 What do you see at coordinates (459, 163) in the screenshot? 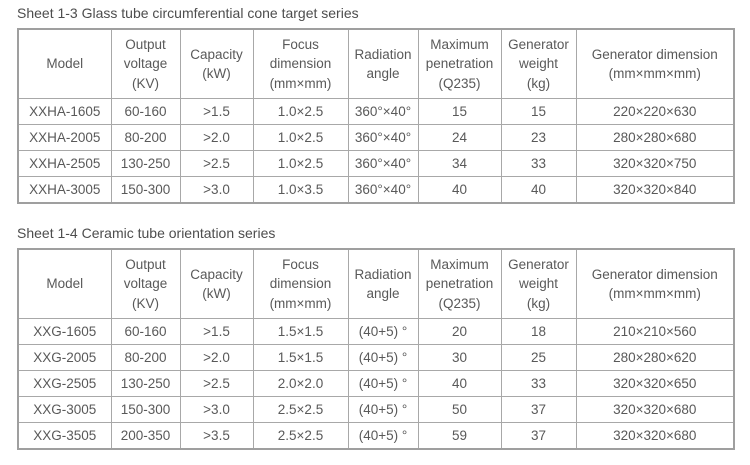
I see `table-cell: 34` at bounding box center [459, 163].